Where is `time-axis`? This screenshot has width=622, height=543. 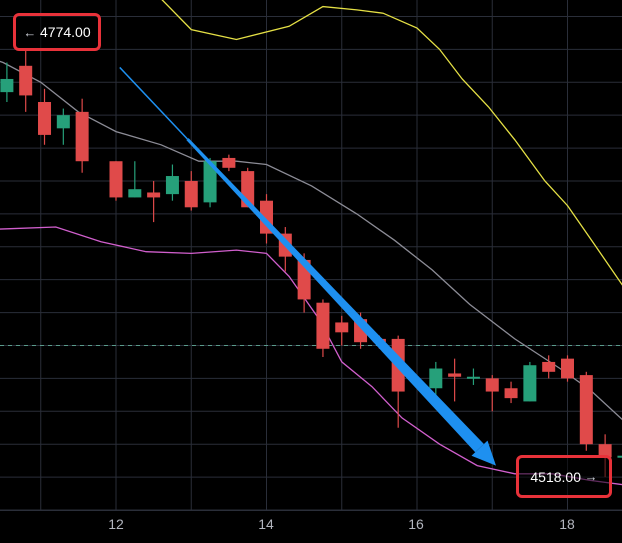
time-axis is located at coordinates (311, 526).